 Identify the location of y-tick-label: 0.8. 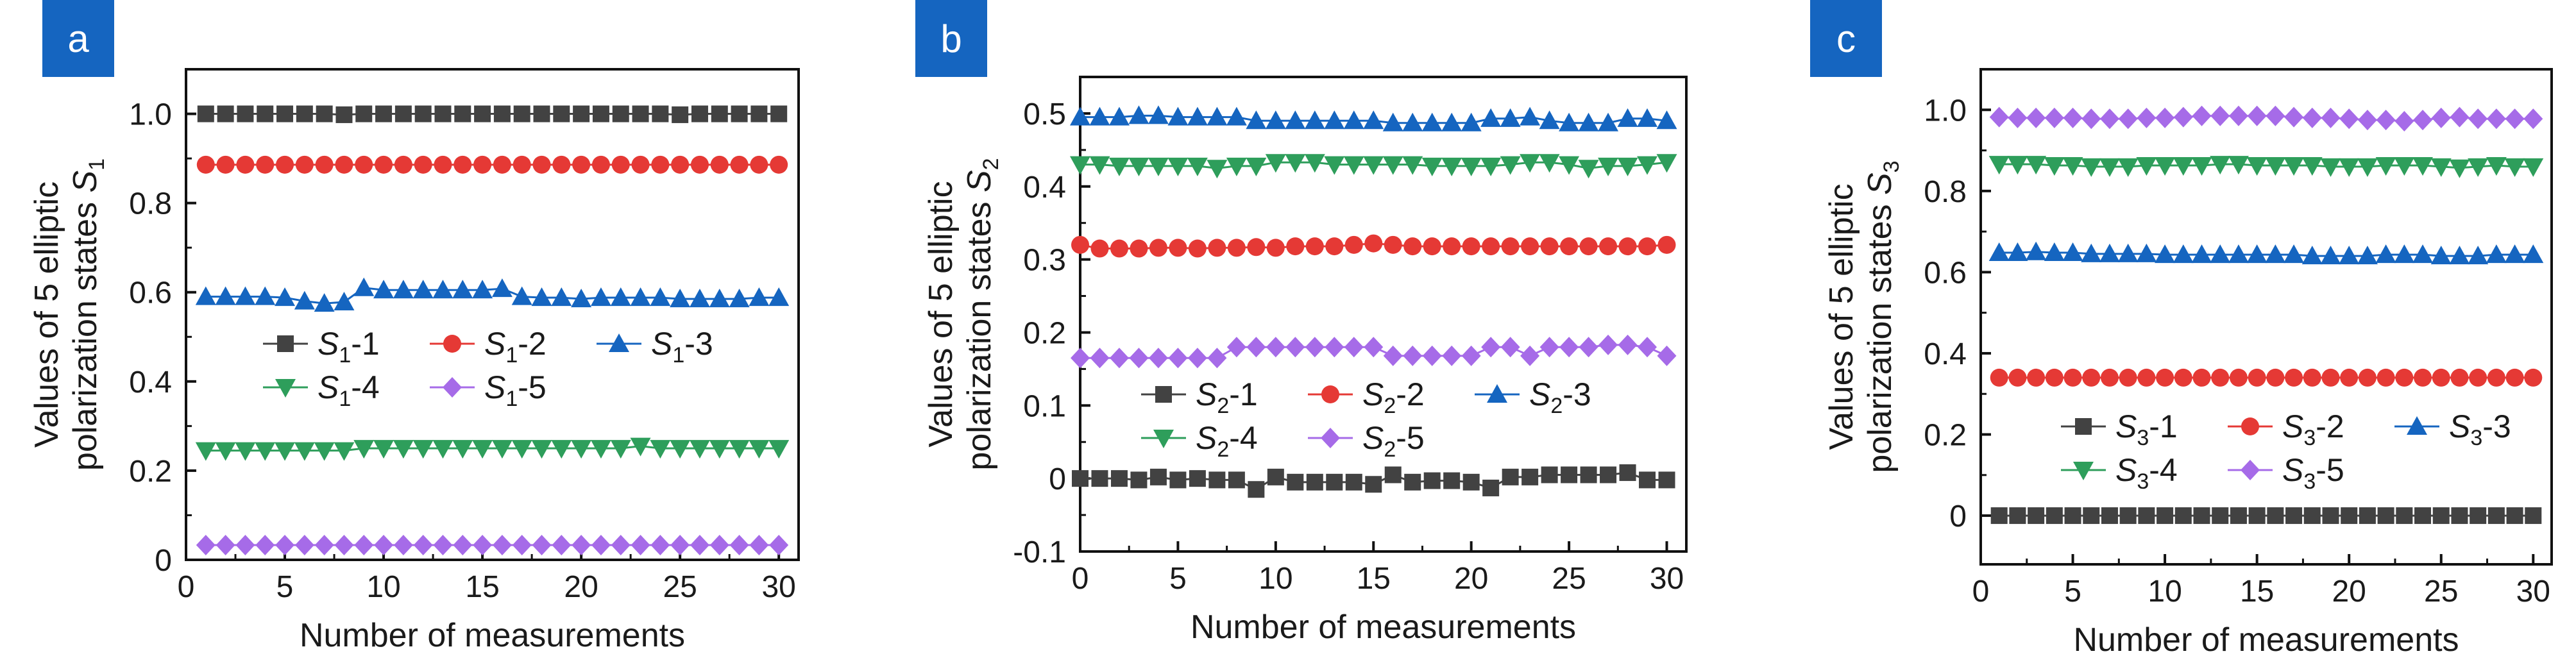
(1945, 192).